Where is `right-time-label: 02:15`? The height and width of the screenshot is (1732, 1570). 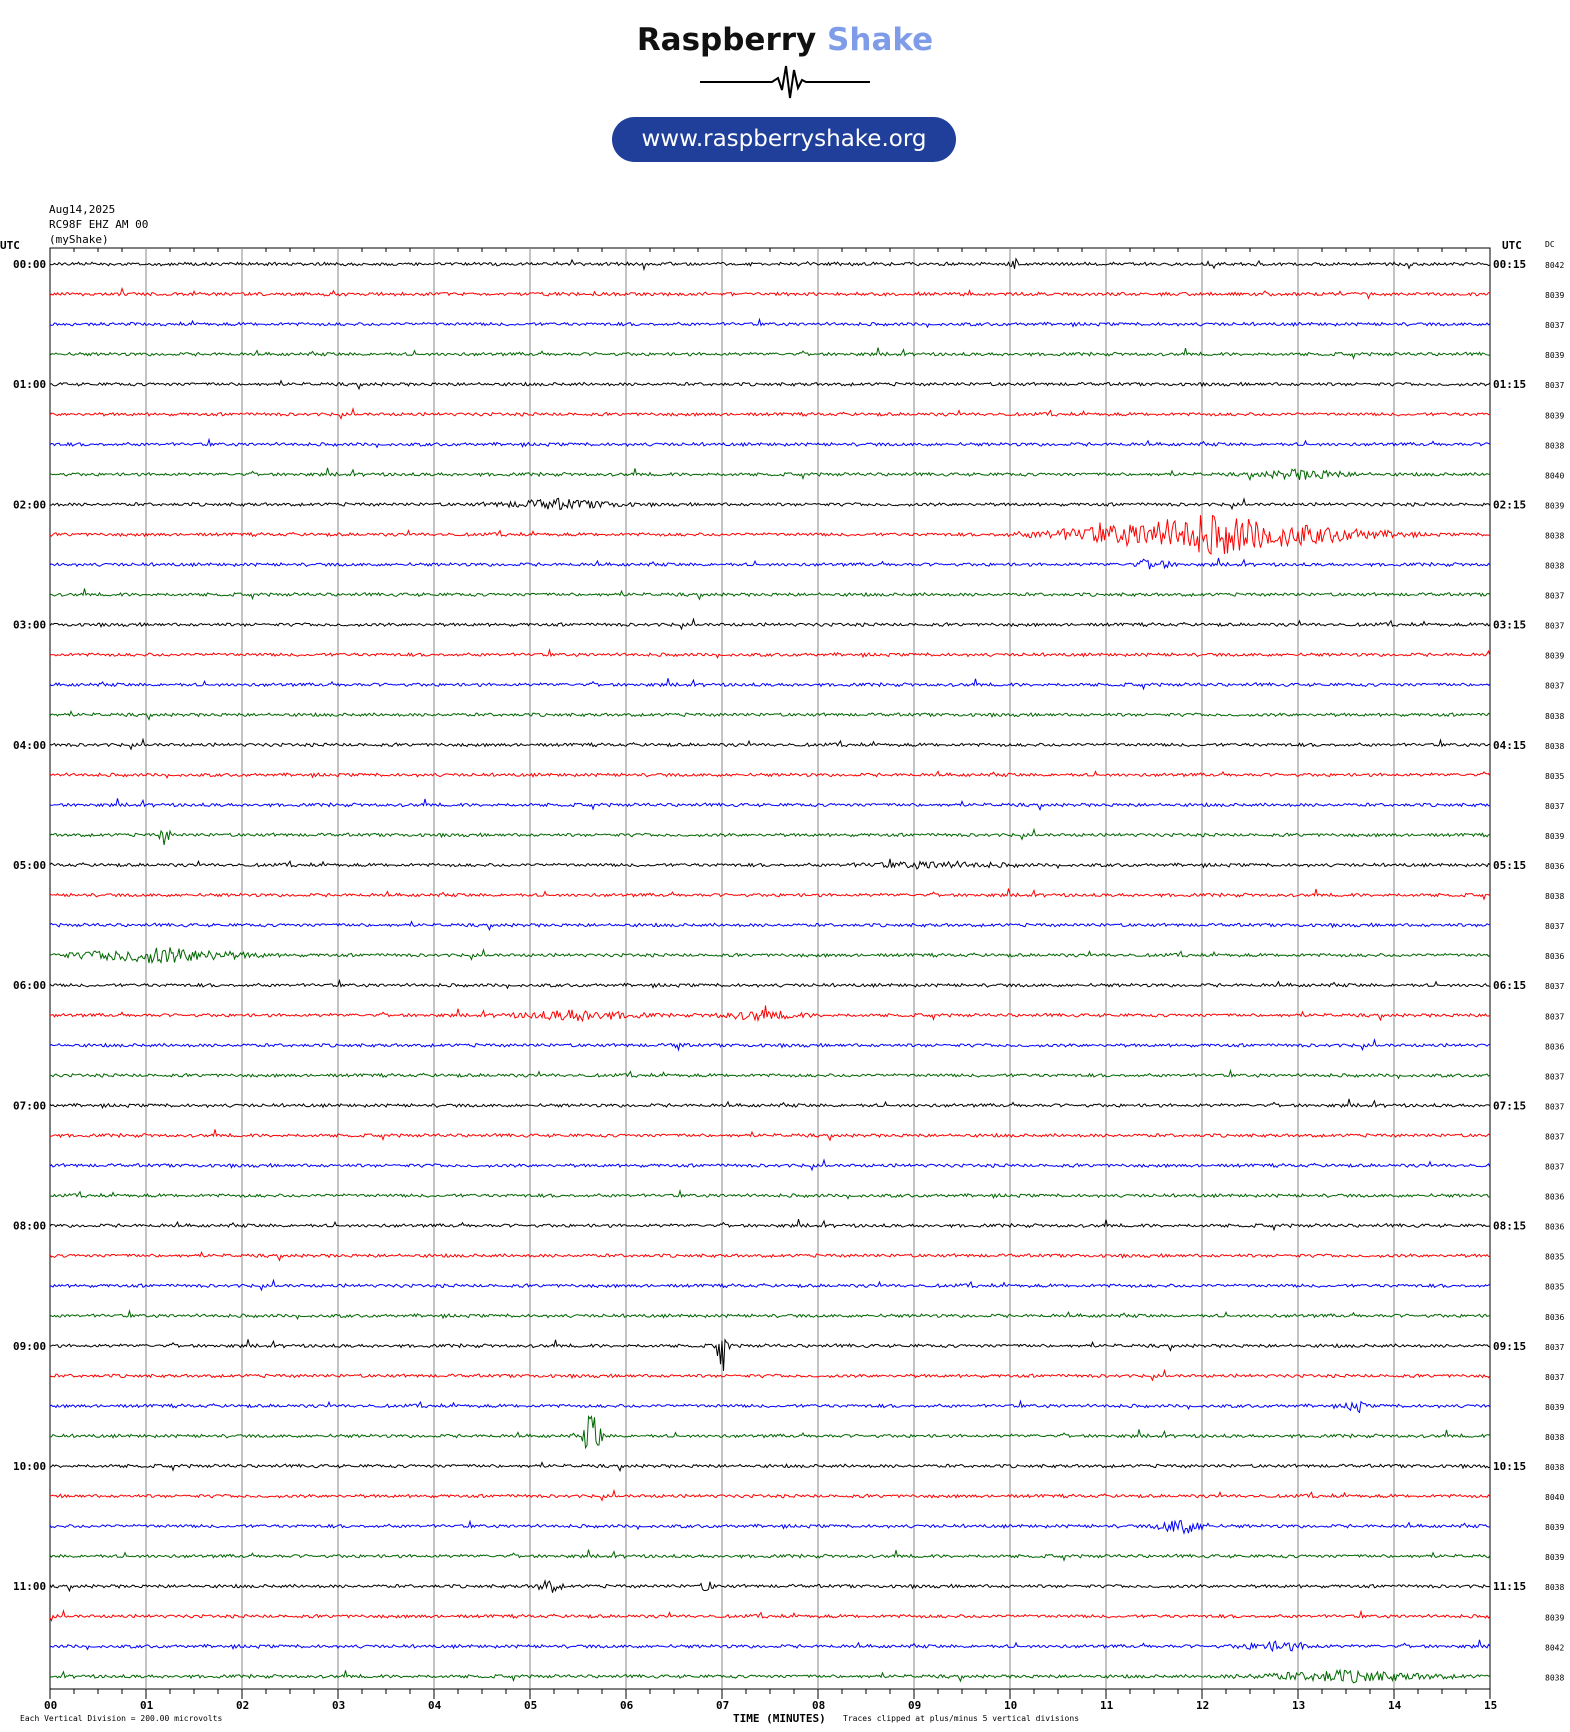 right-time-label: 02:15 is located at coordinates (1509, 504).